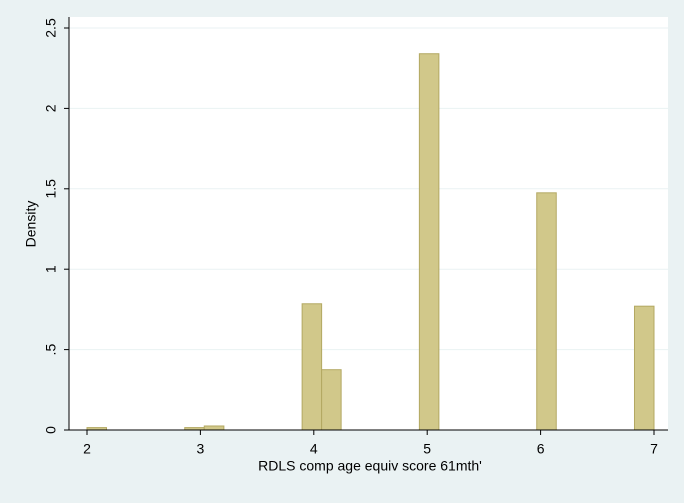 The width and height of the screenshot is (684, 503). Describe the element at coordinates (51, 189) in the screenshot. I see `y-tick-label: 1.5` at that location.